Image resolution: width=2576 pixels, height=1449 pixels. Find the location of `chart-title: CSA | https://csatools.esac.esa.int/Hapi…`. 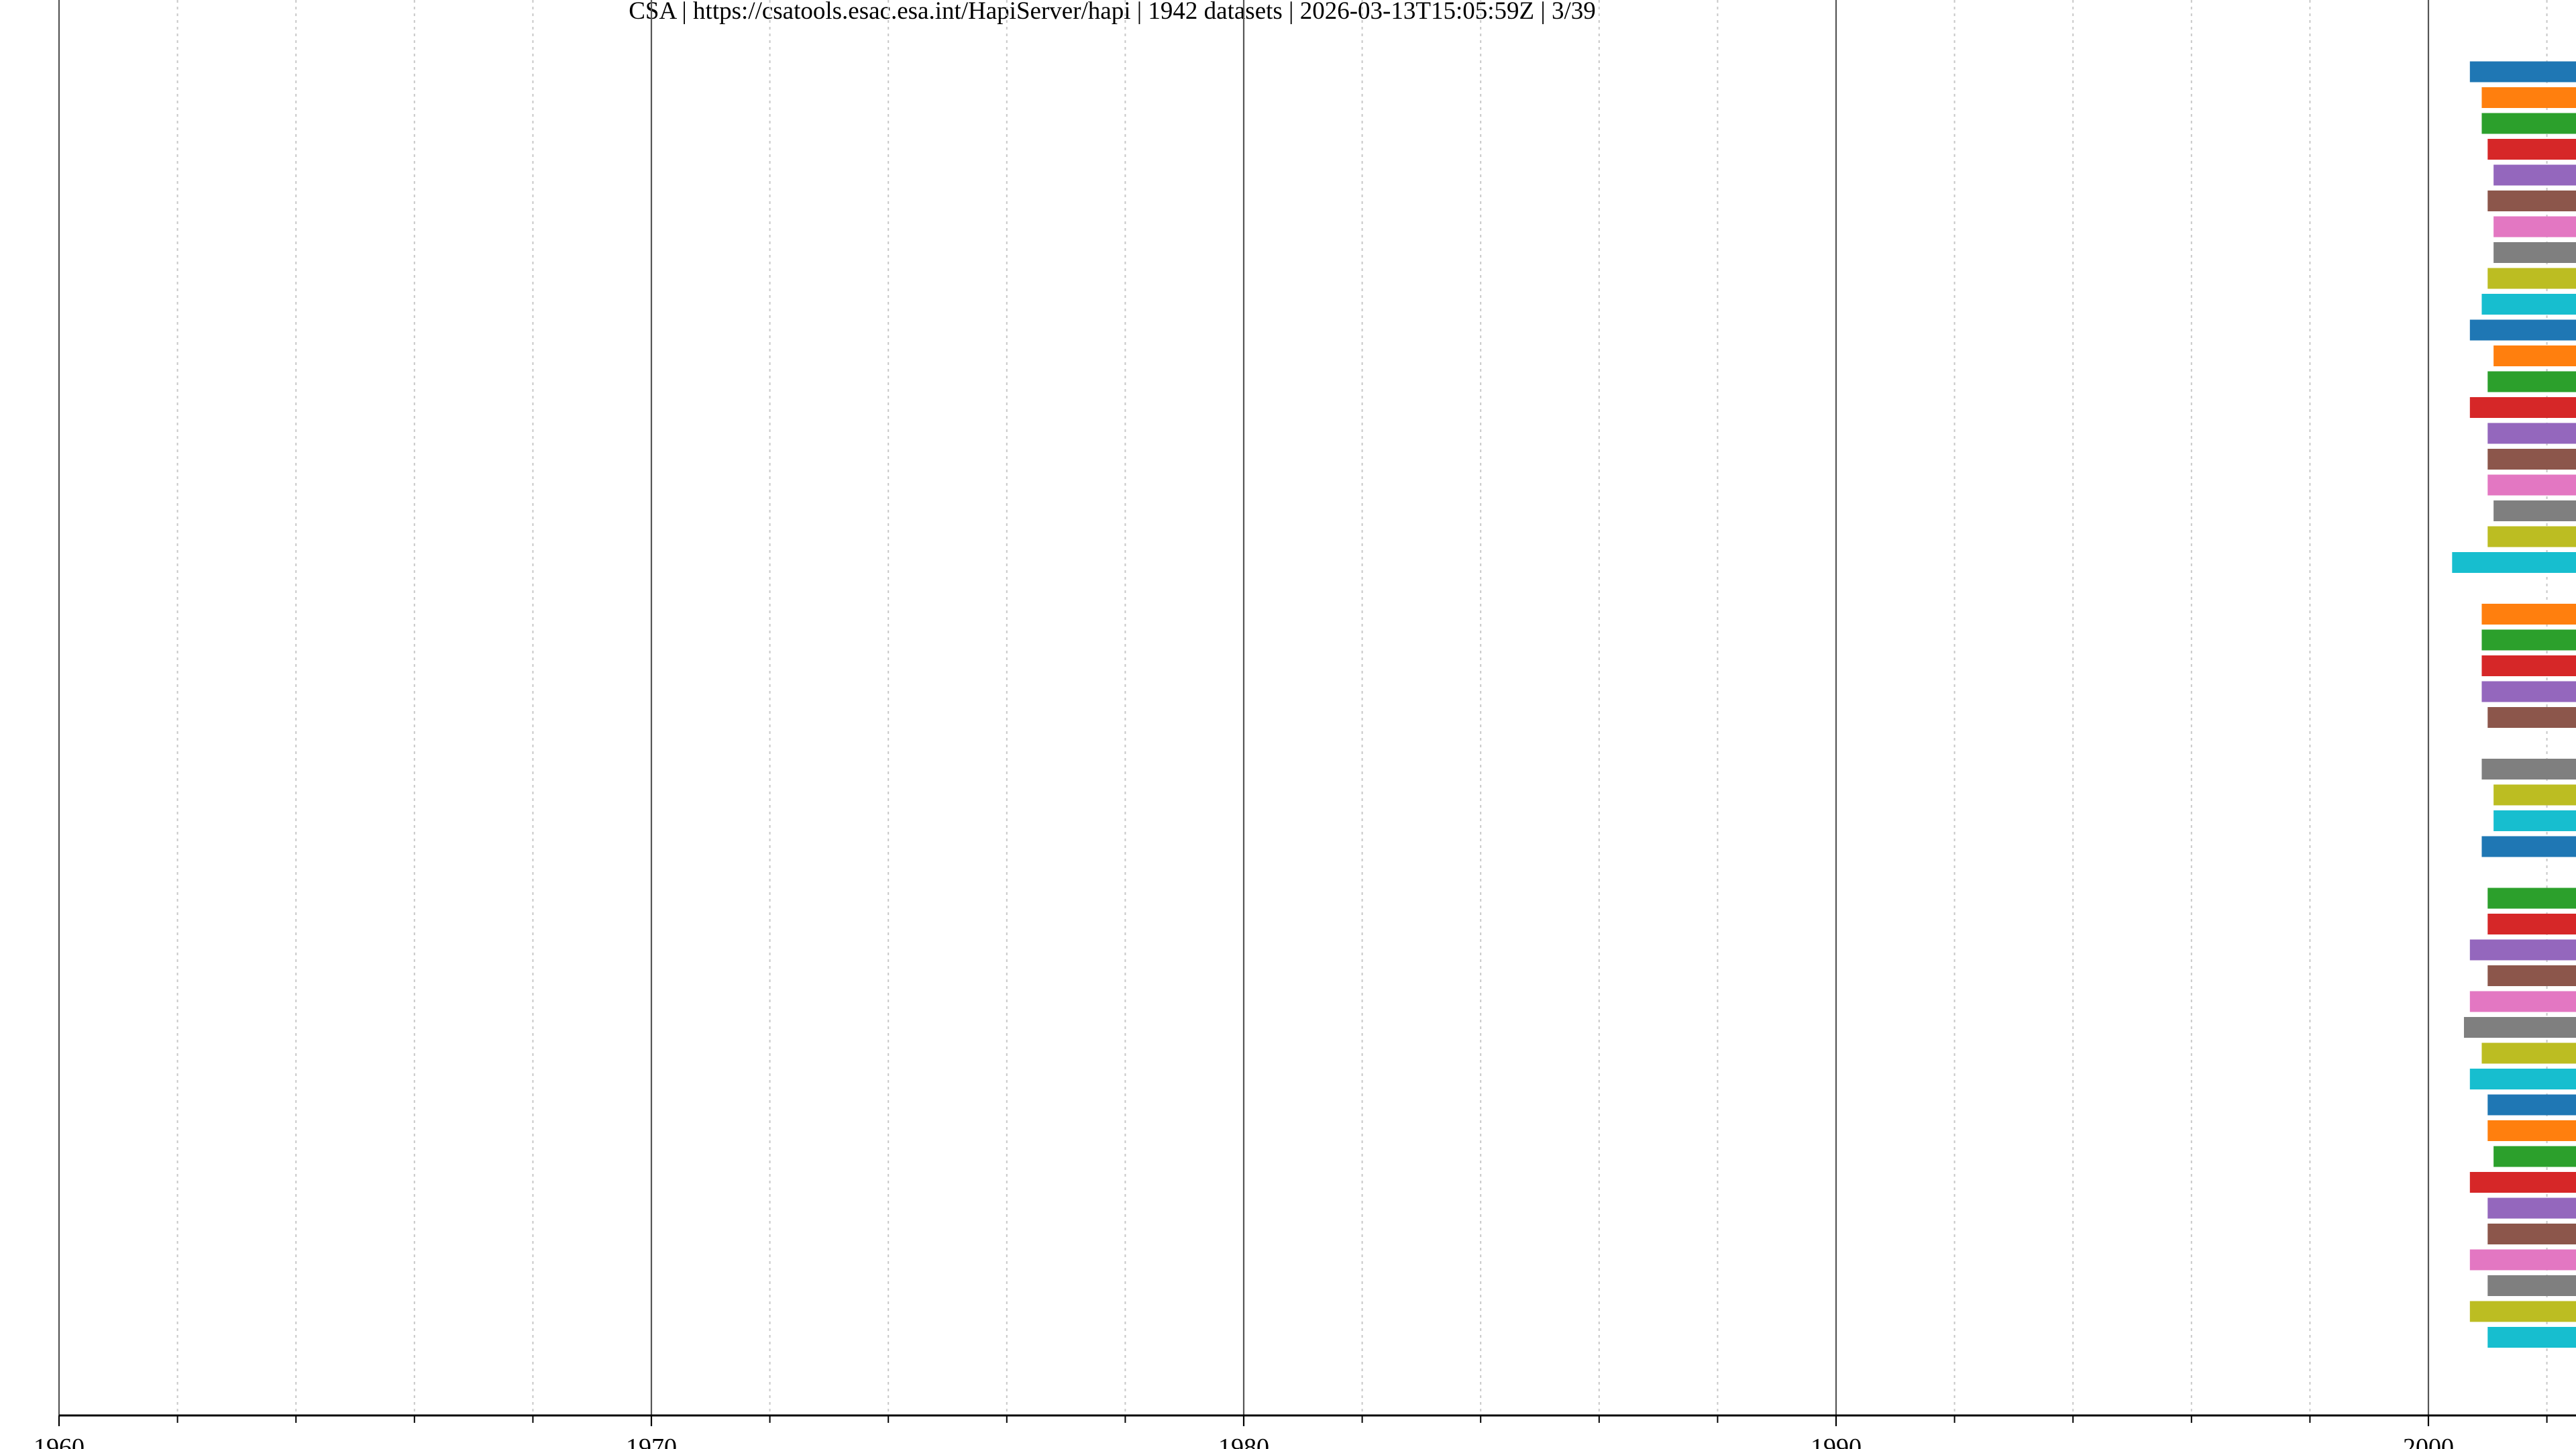

chart-title: CSA | https://csatools.esac.esa.int/Hapi… is located at coordinates (1112, 12).